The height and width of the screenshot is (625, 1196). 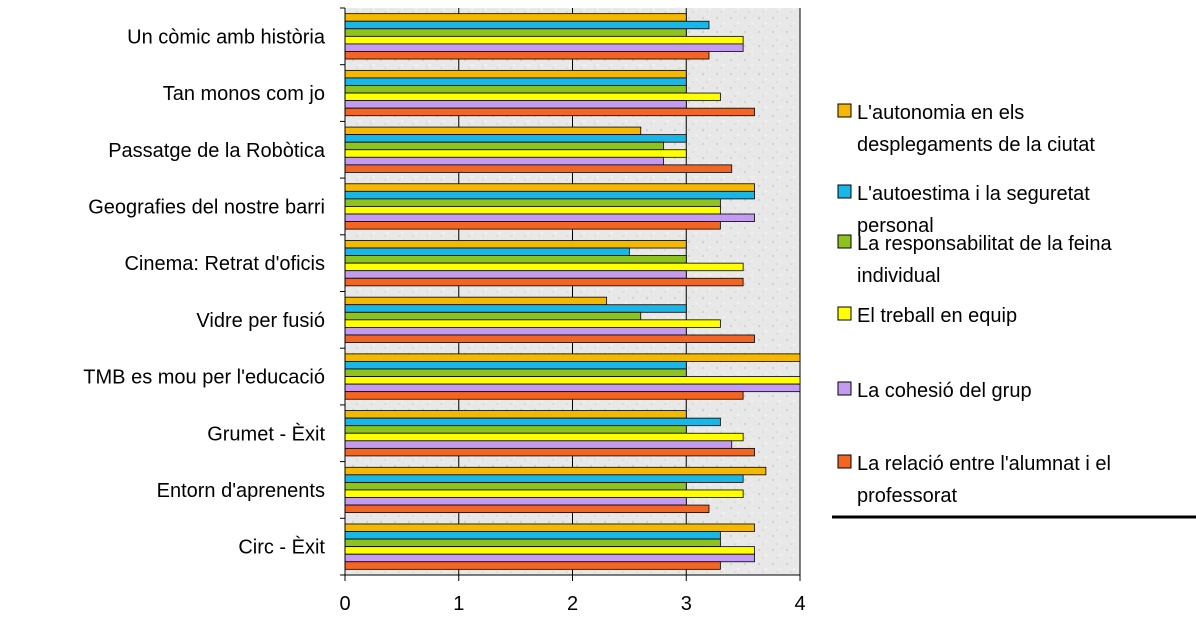 I want to click on legend-label: personal, so click(x=895, y=226).